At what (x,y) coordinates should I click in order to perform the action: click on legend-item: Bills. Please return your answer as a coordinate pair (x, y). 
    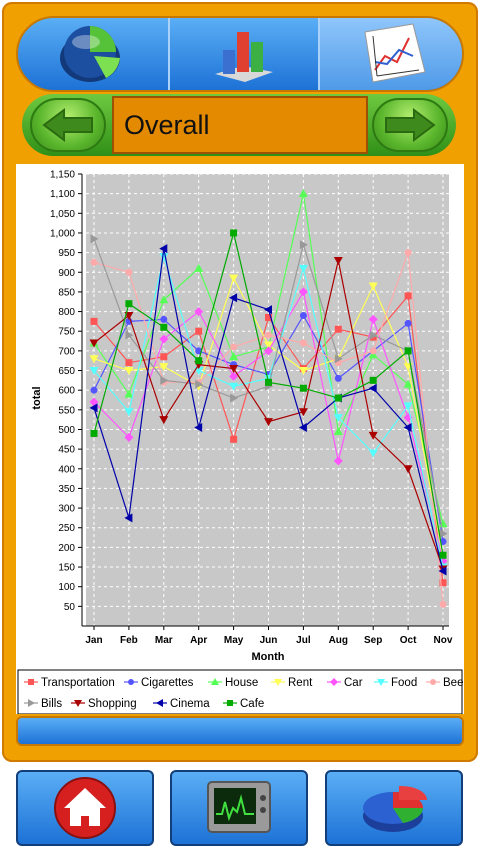
    Looking at the image, I should click on (43, 704).